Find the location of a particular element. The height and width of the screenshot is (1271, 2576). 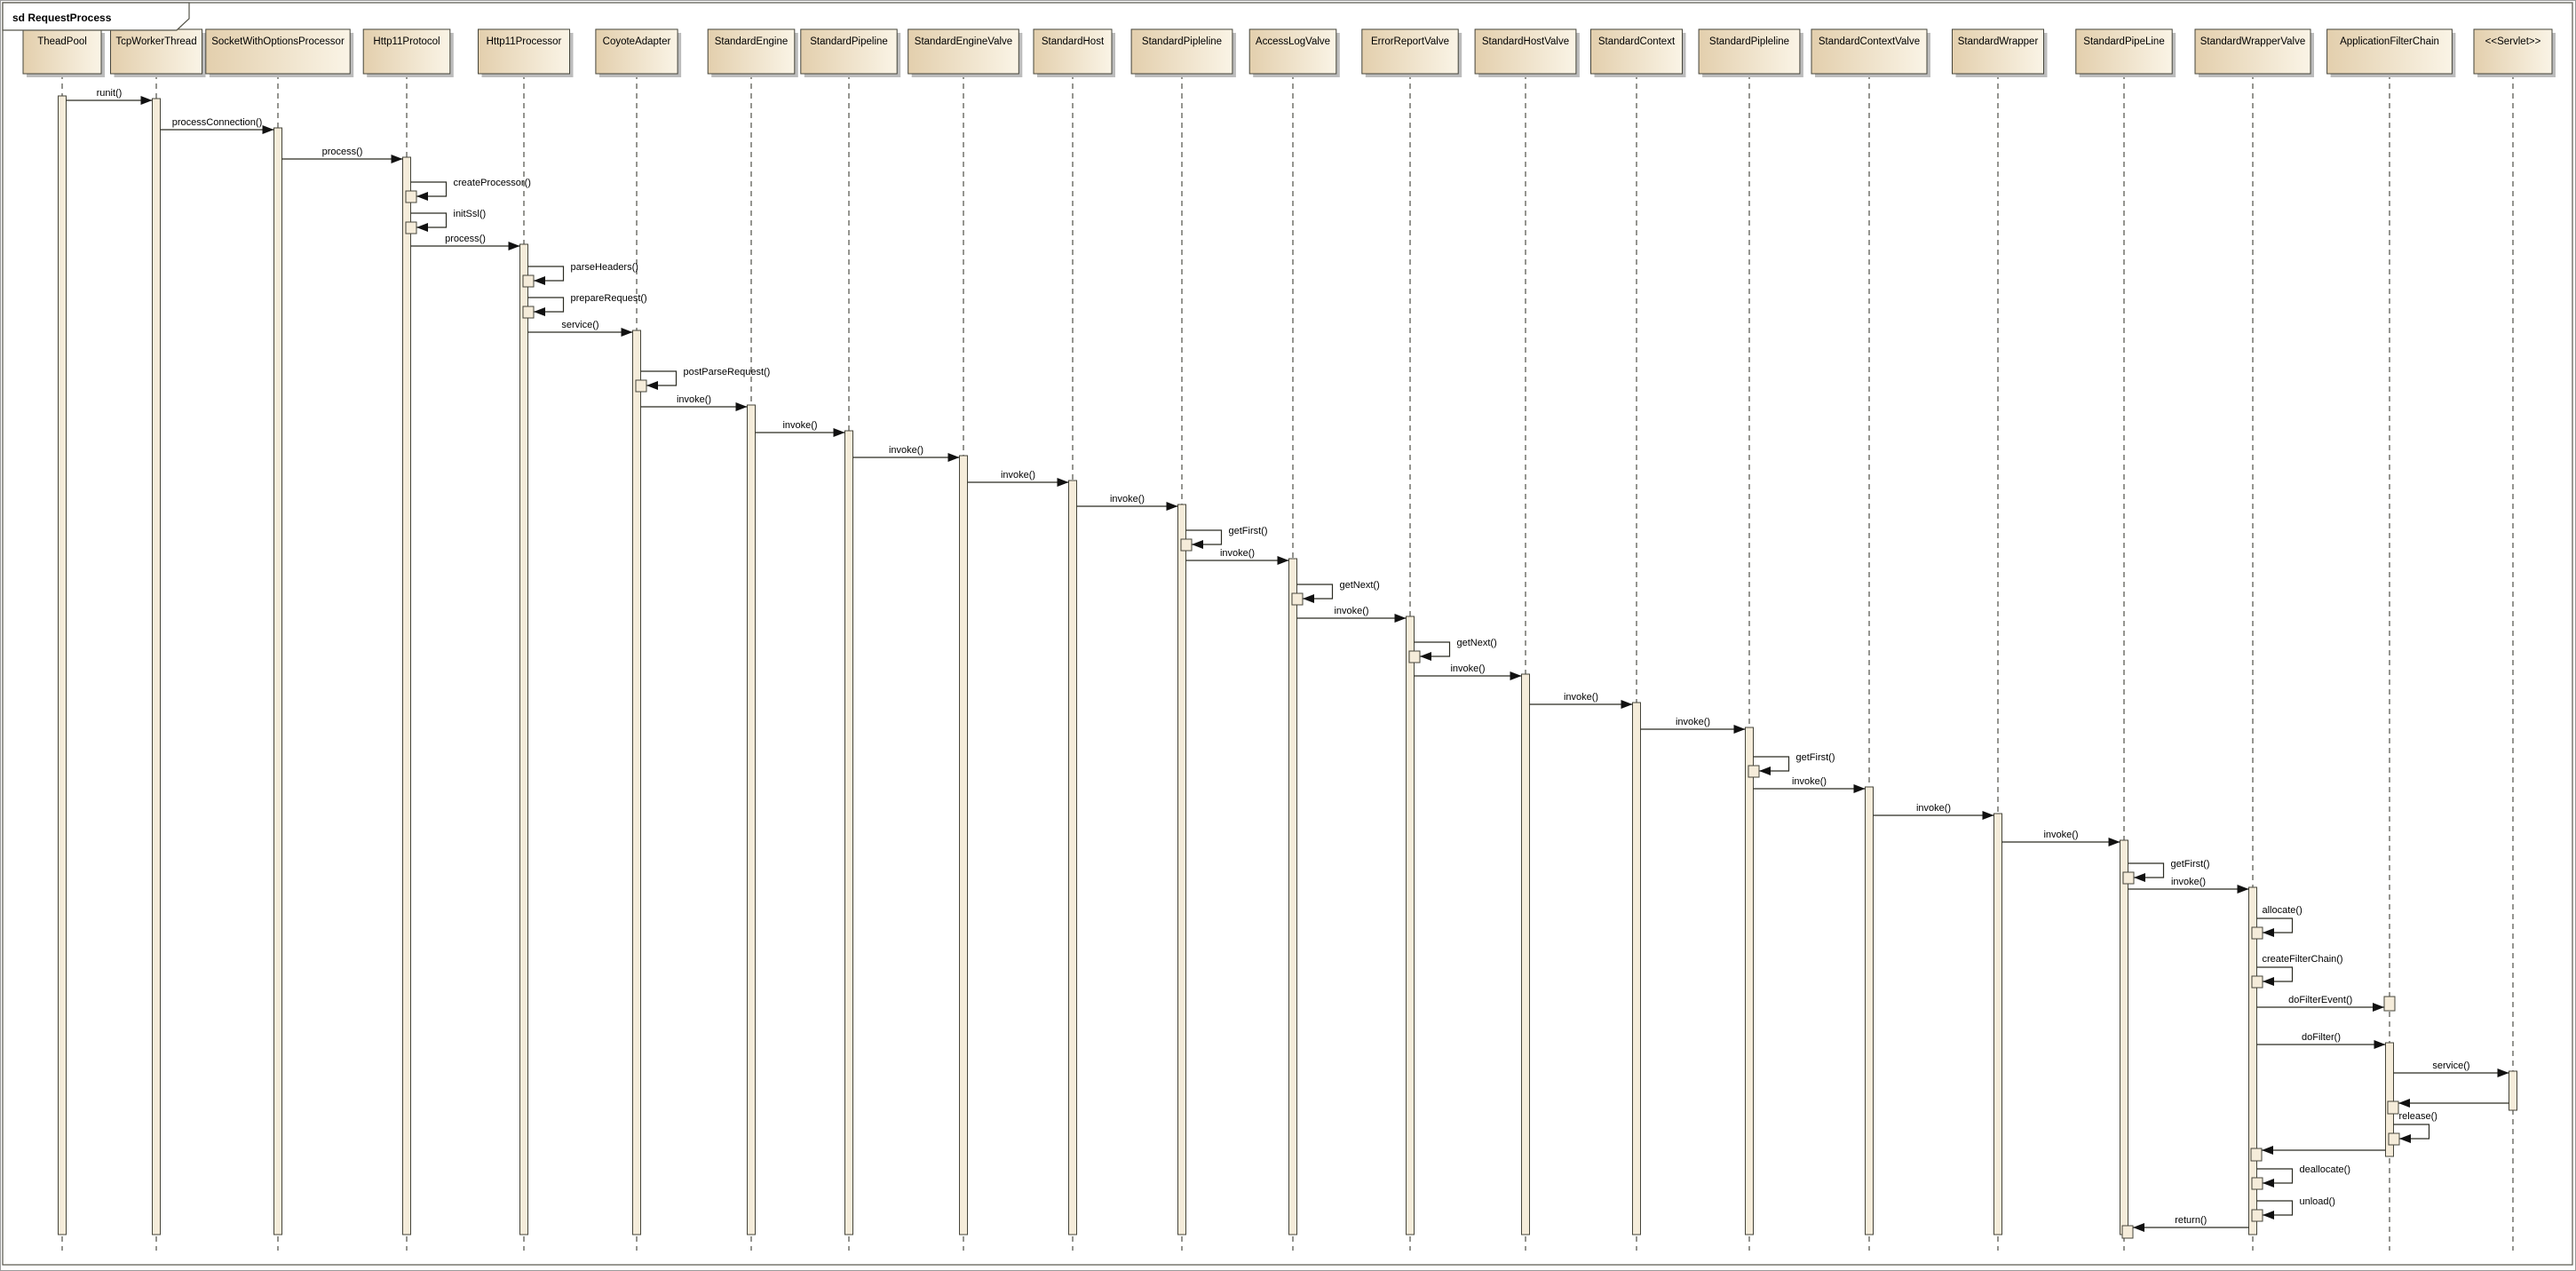

lifeline-head-18: StandardPipeLine is located at coordinates (2125, 53).